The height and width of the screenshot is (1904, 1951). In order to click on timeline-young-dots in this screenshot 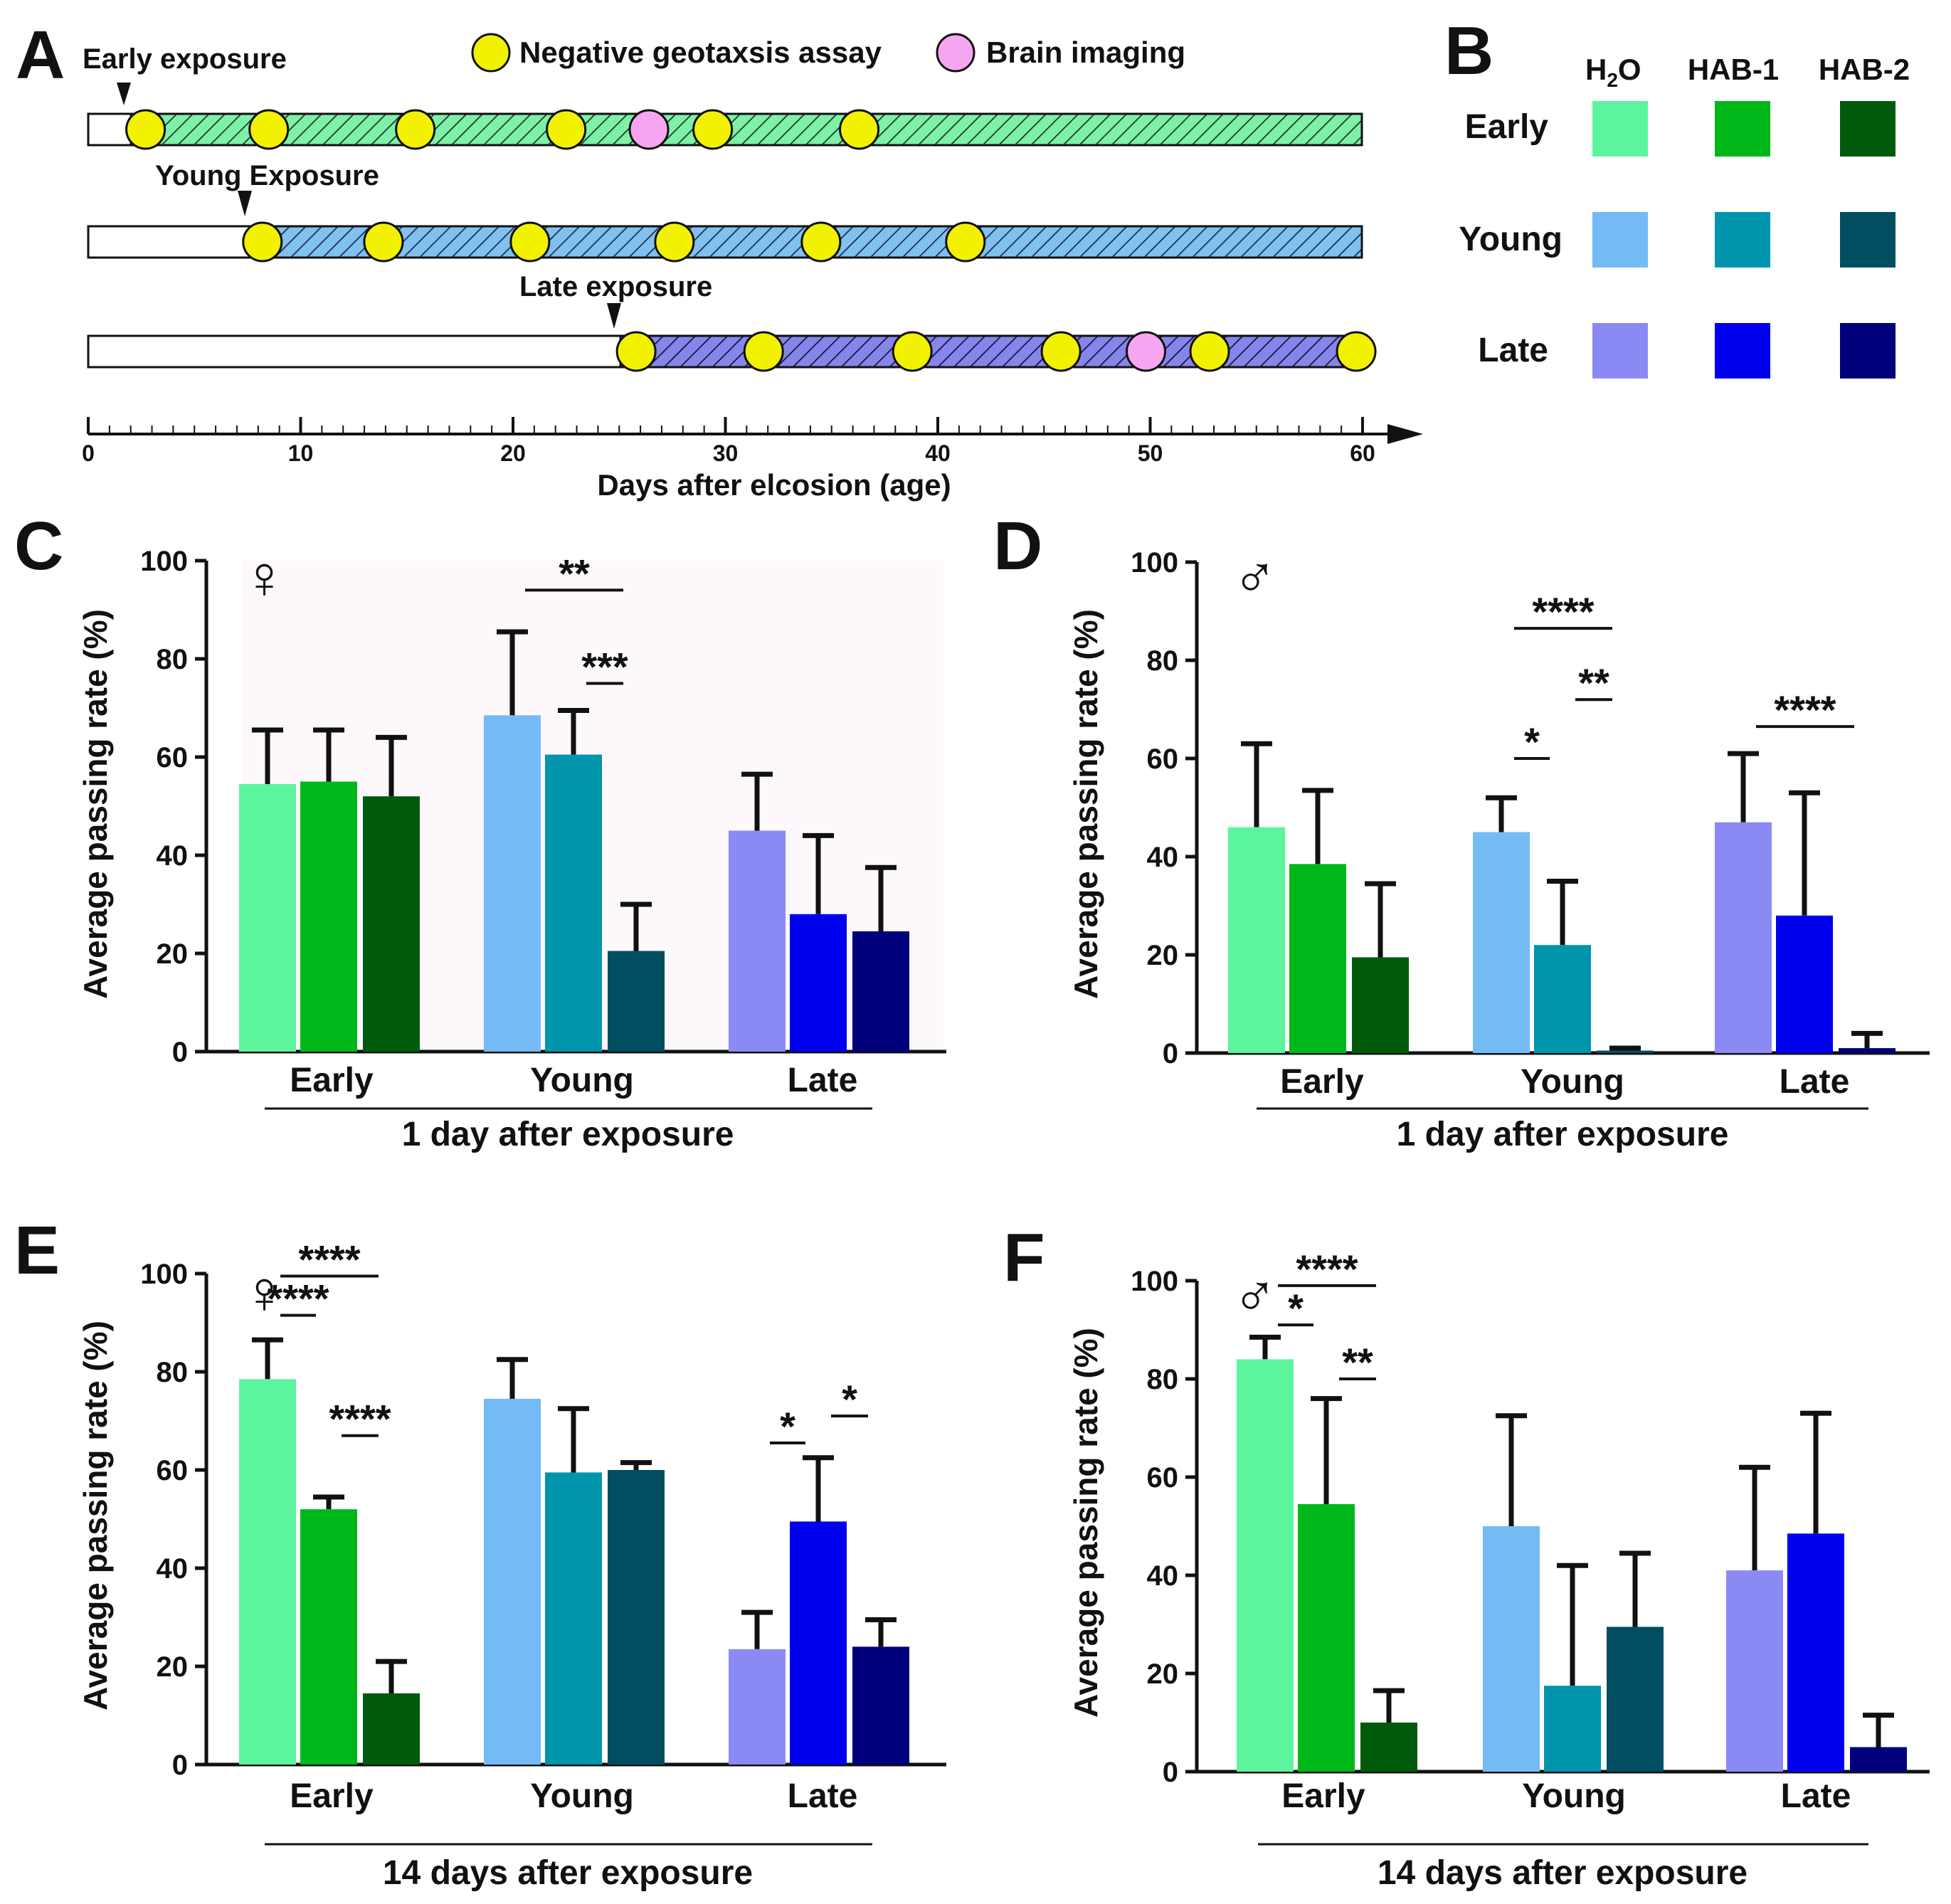, I will do `click(614, 242)`.